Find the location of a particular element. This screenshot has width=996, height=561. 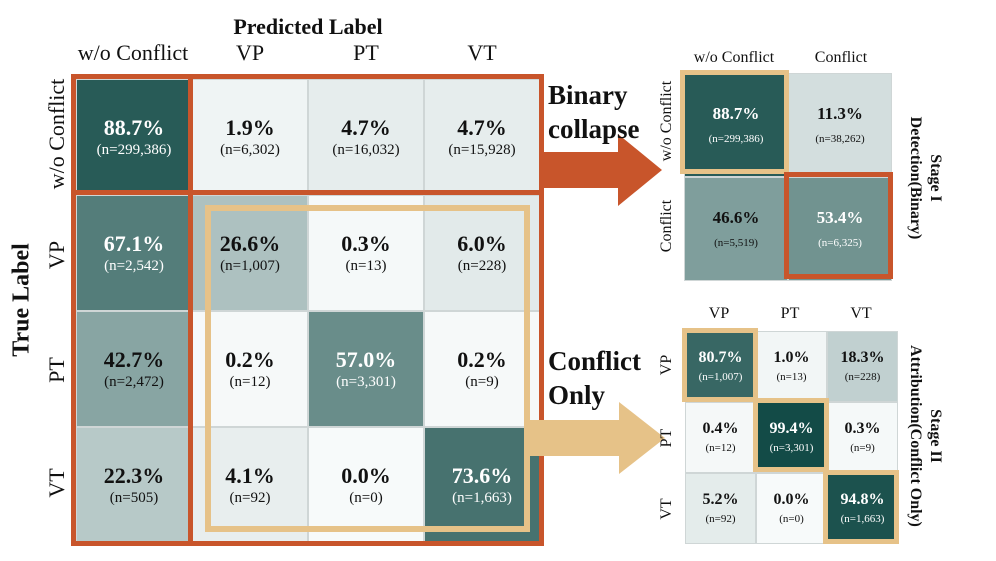

stage2-cell-percent: 0.4% is located at coordinates (720, 429).